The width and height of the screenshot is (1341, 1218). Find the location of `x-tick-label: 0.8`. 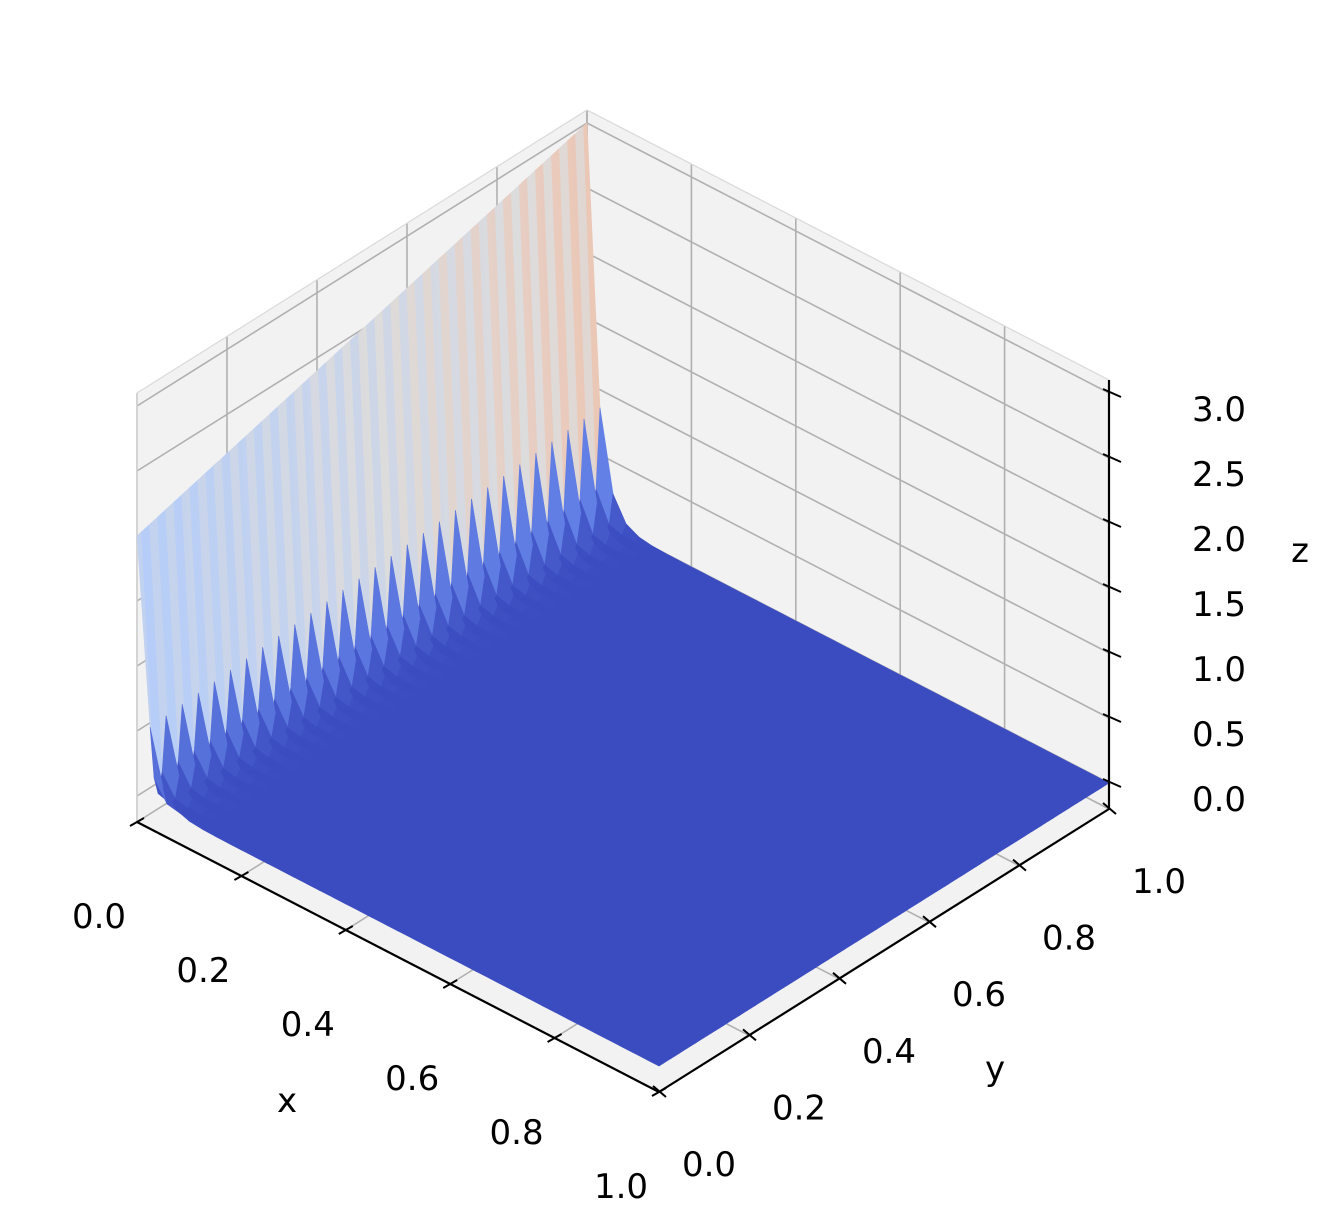

x-tick-label: 0.8 is located at coordinates (517, 1133).